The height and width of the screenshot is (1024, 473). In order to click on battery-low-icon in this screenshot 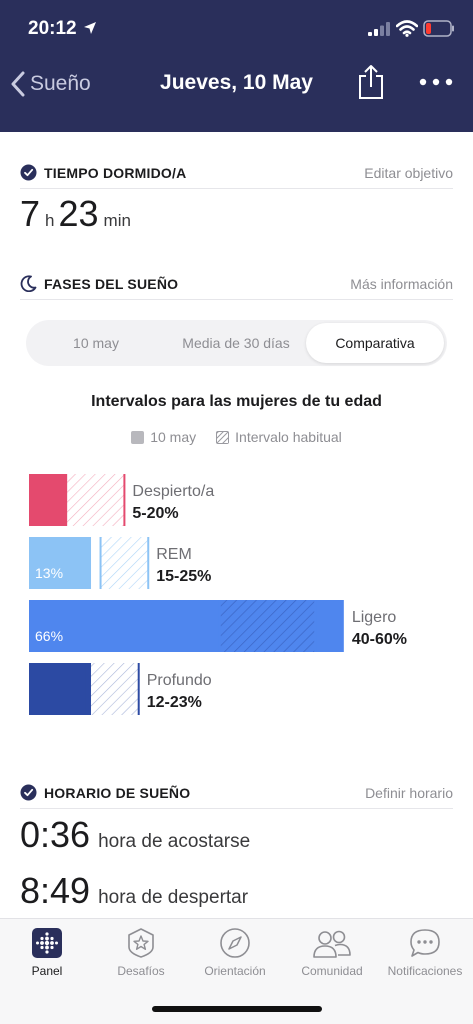, I will do `click(438, 28)`.